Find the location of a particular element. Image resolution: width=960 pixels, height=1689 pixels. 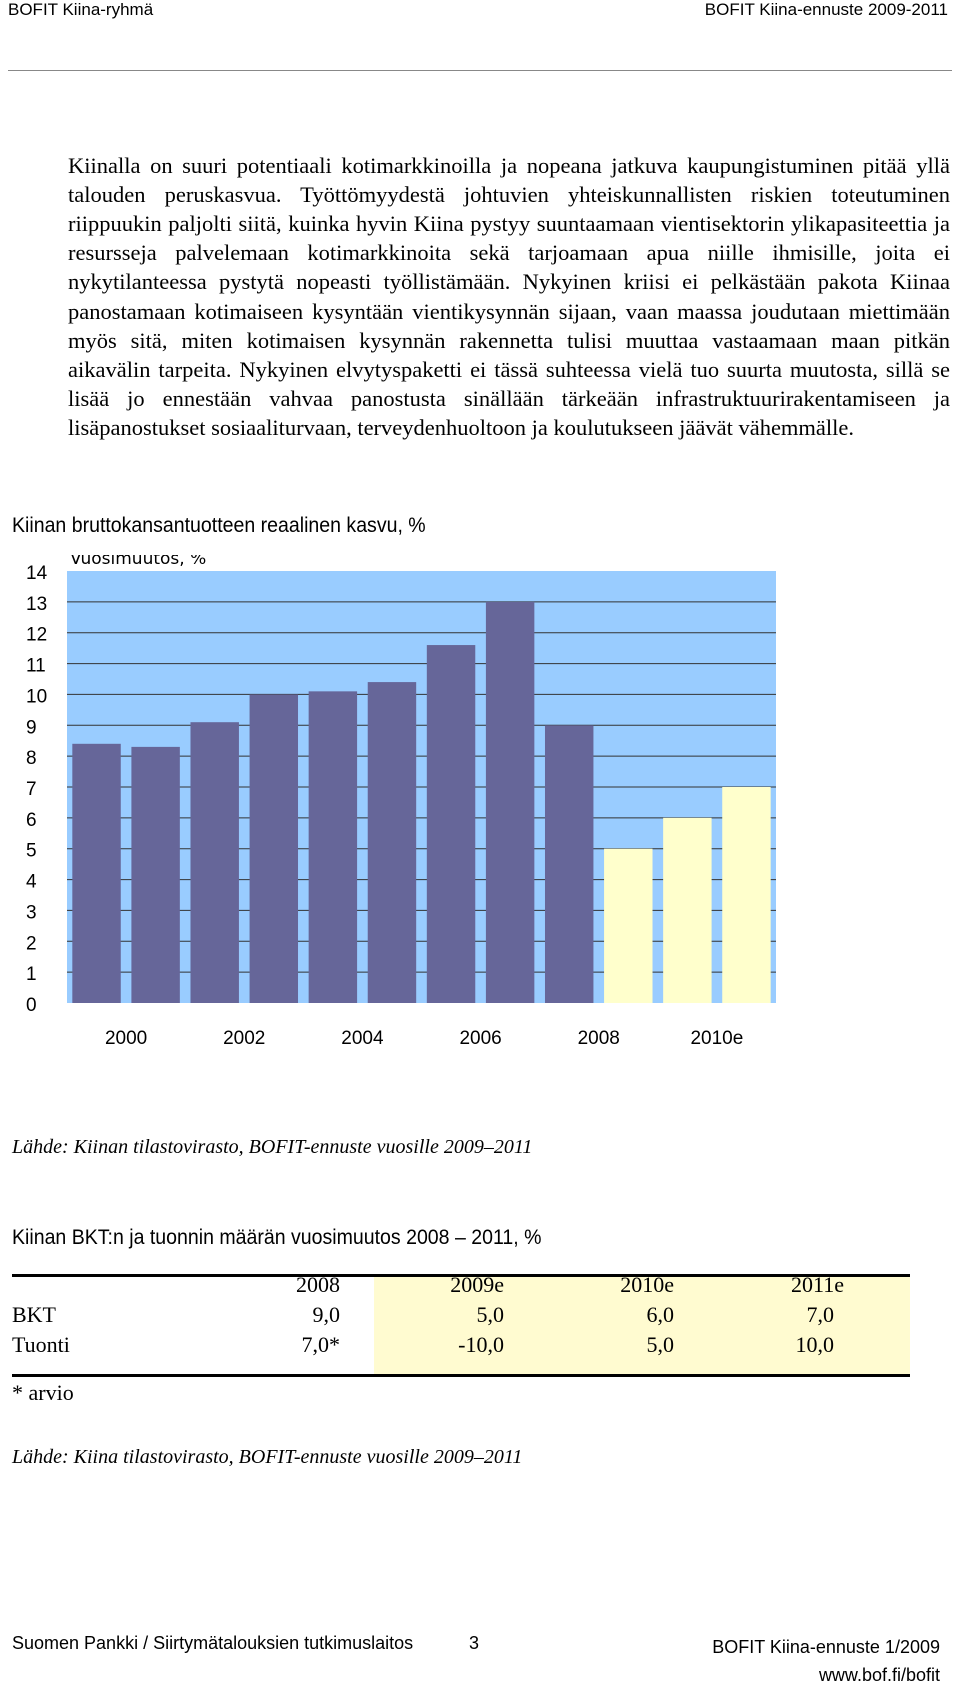

x-tick-label: 2010e is located at coordinates (716, 1038).